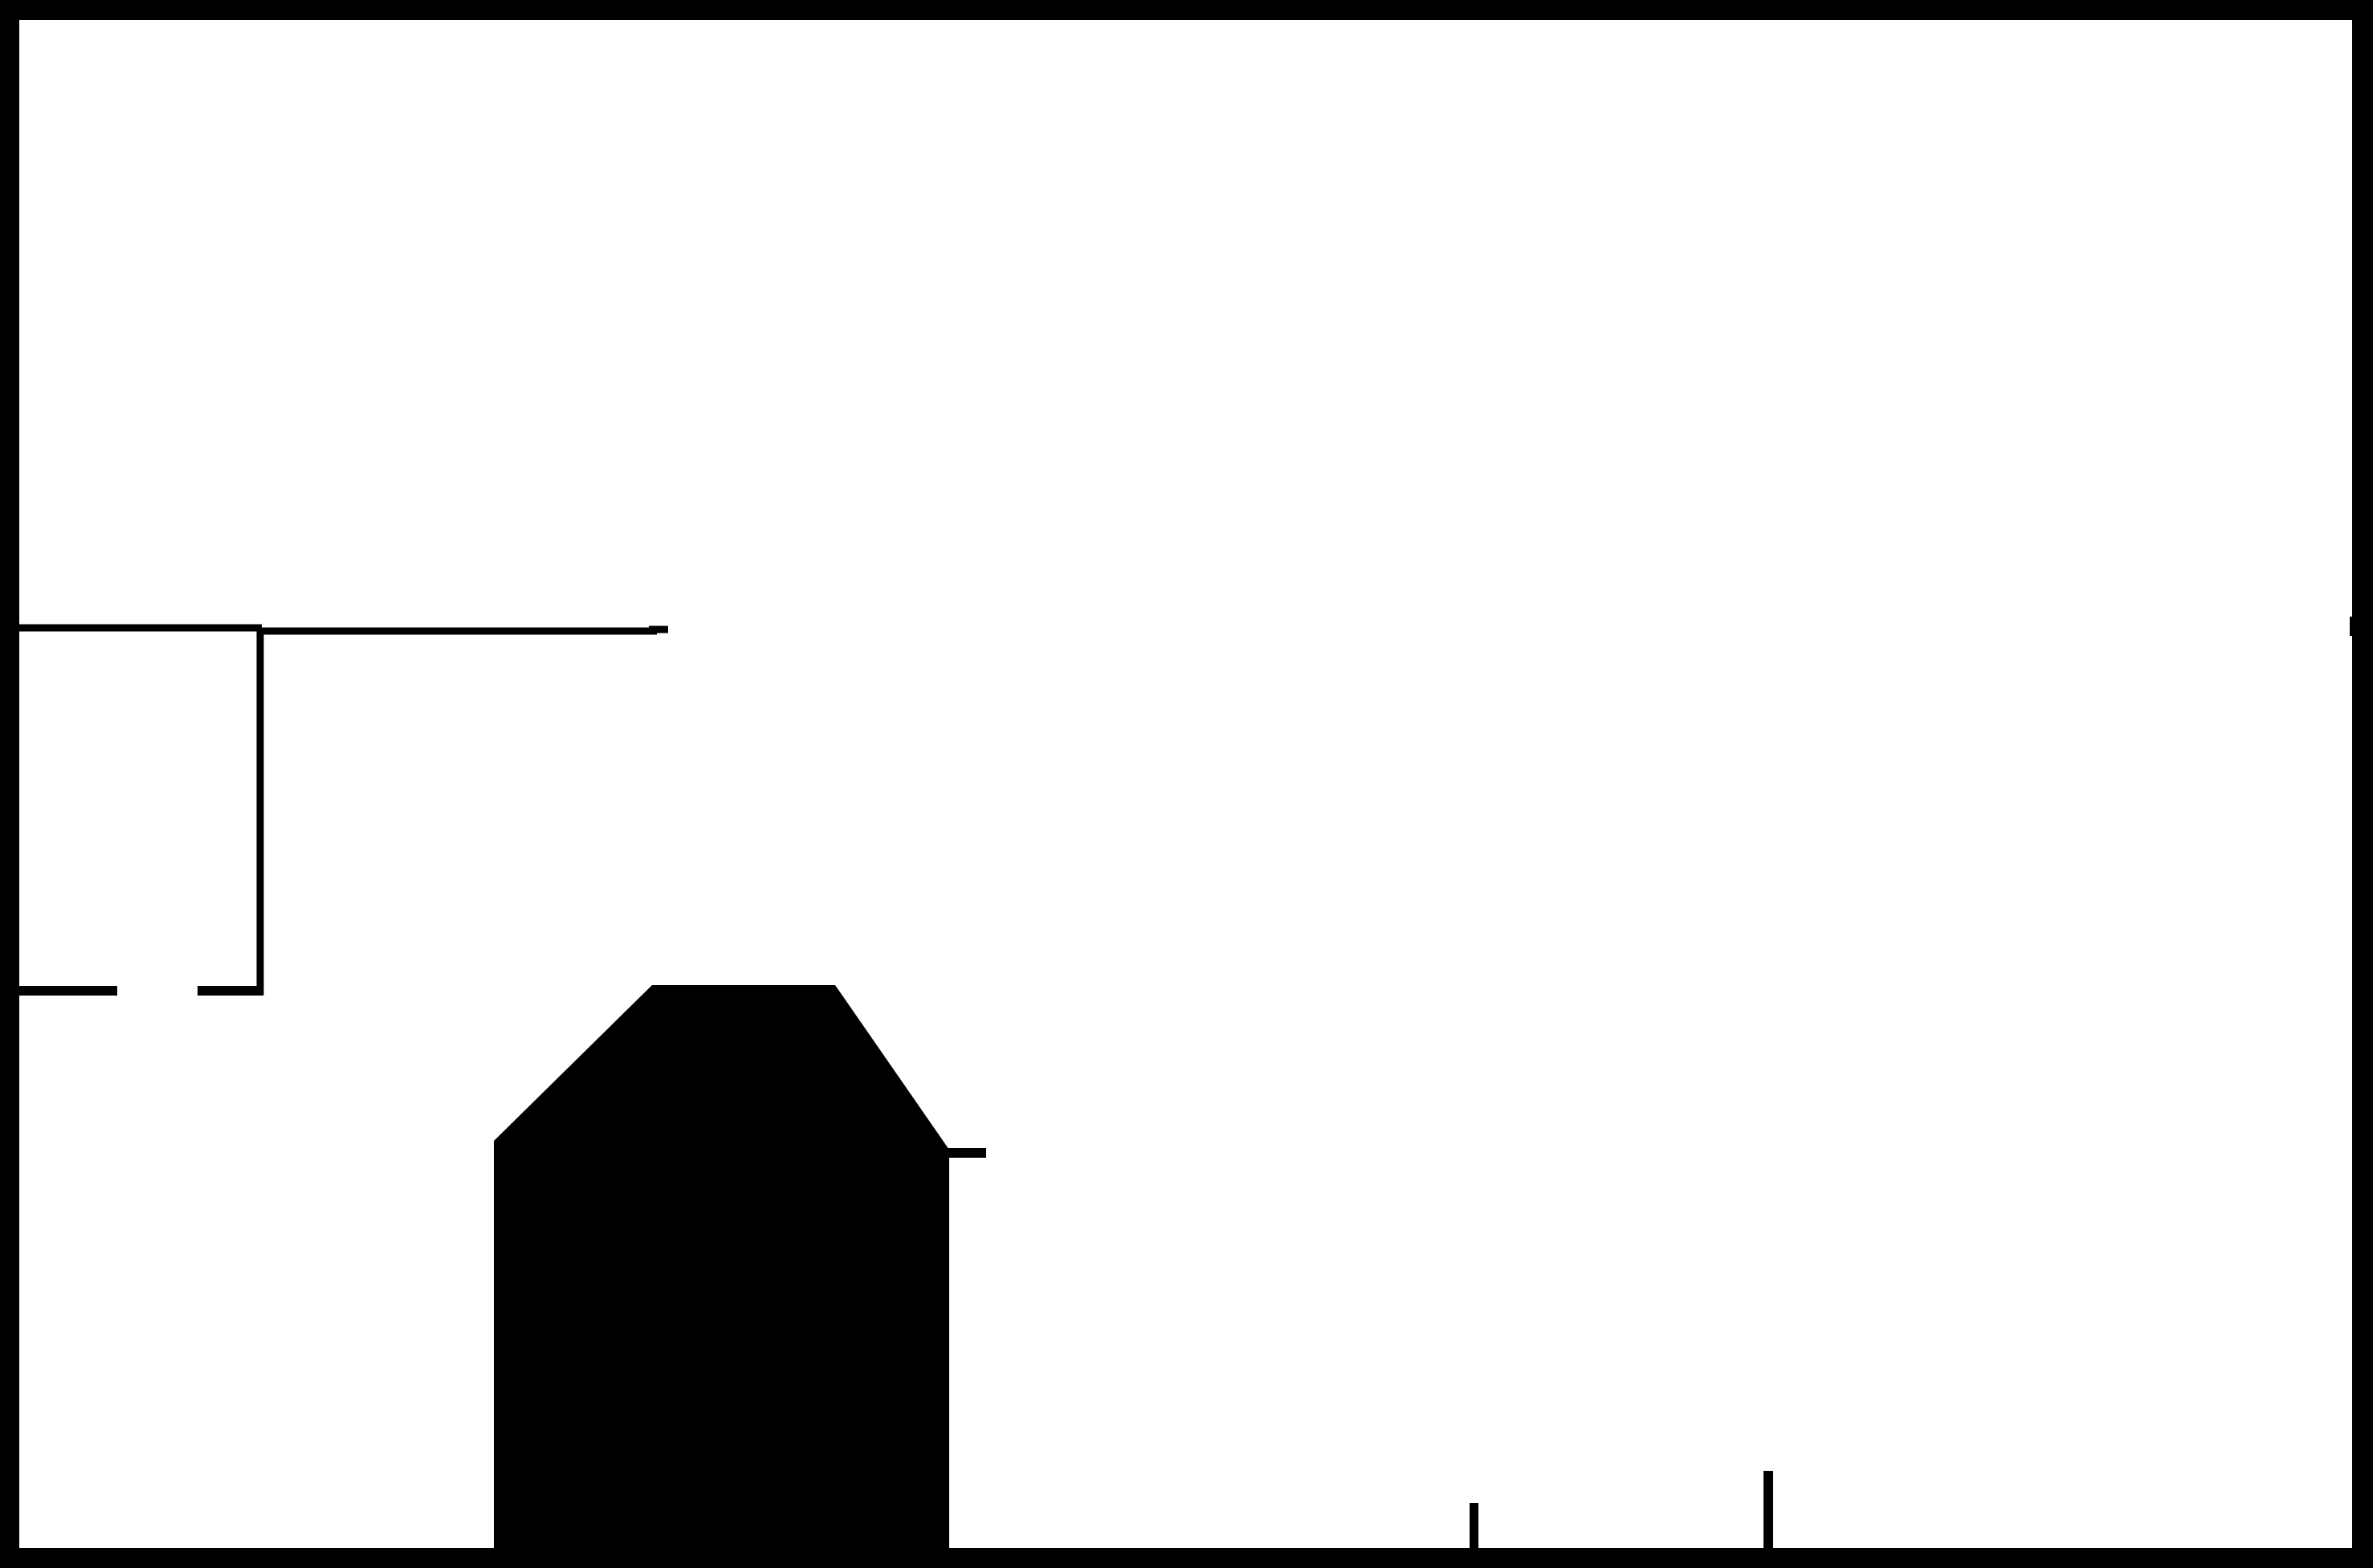 This screenshot has height=1568, width=2373. Describe the element at coordinates (722, 1267) in the screenshot. I see `filled-block` at that location.